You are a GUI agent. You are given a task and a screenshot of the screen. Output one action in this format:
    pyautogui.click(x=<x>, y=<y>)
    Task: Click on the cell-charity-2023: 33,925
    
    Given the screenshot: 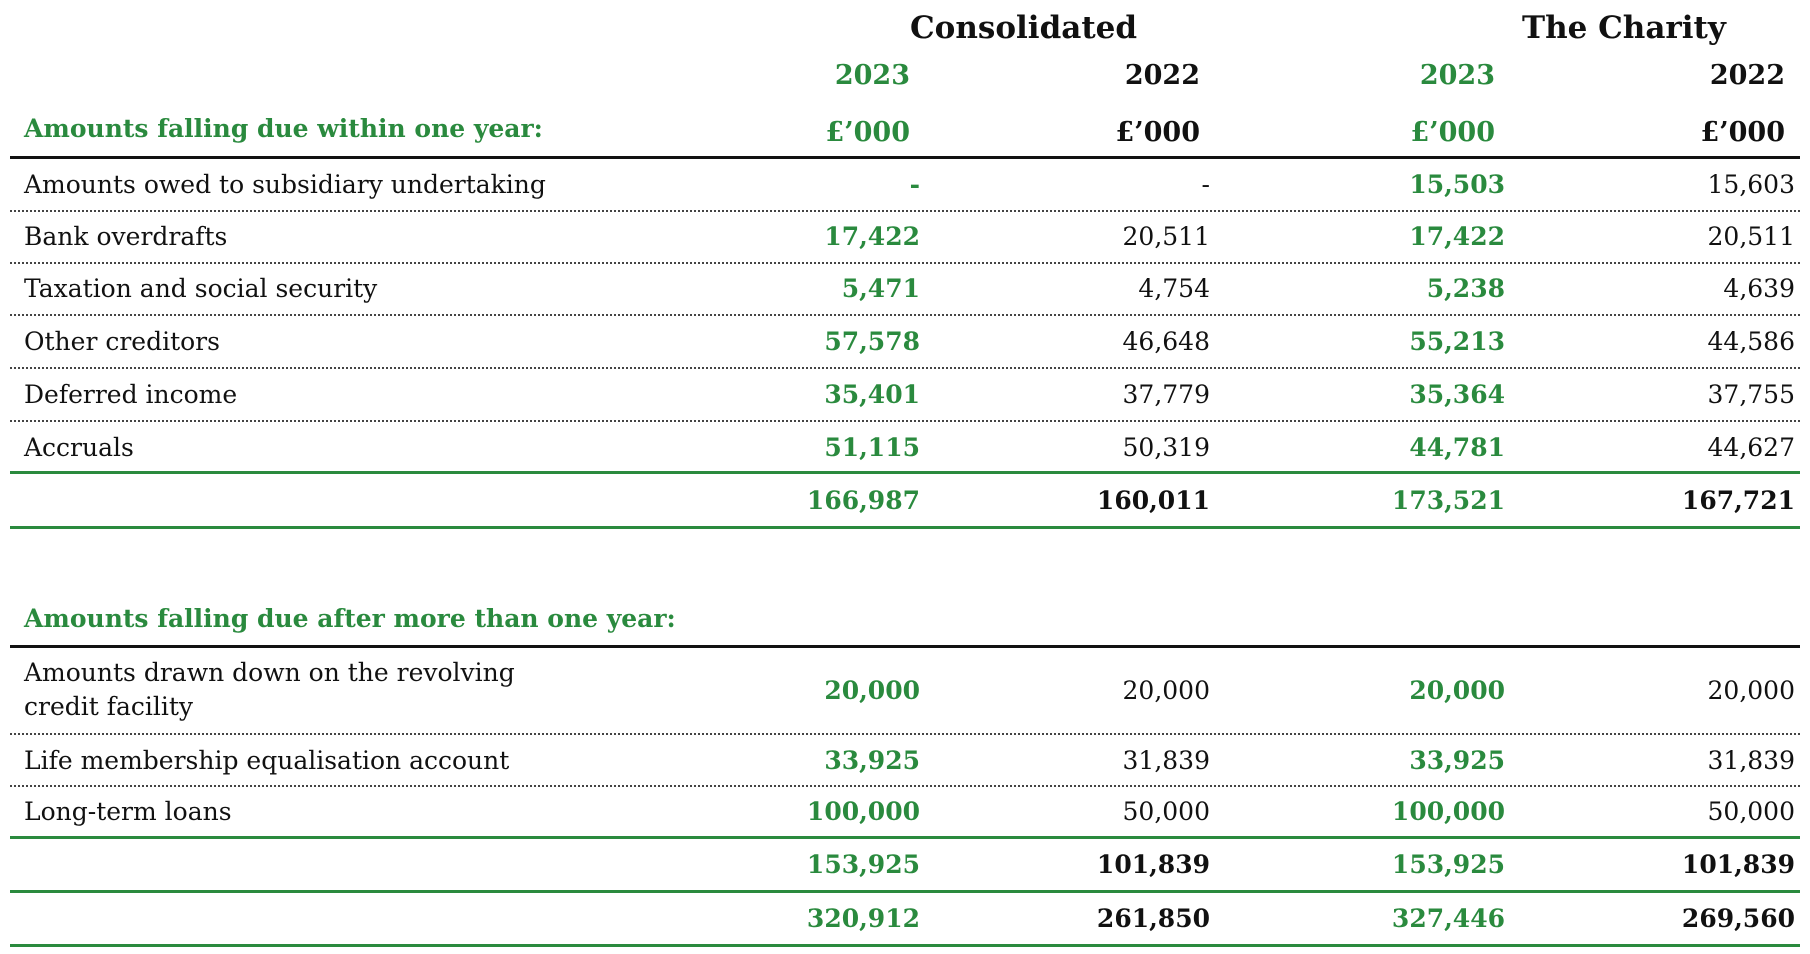 What is the action you would take?
    pyautogui.click(x=1457, y=760)
    